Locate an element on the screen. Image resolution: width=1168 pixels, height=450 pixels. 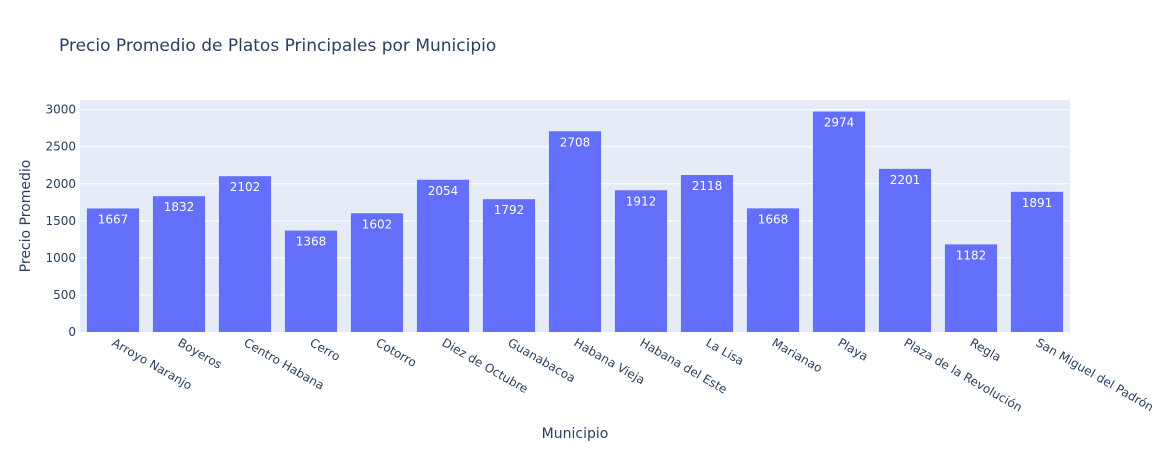
x-tick-label: Cerro is located at coordinates (325, 349).